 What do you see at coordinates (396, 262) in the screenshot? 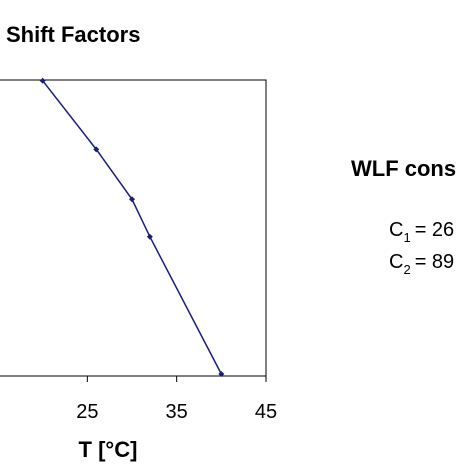
I see `c2-symbol: C` at bounding box center [396, 262].